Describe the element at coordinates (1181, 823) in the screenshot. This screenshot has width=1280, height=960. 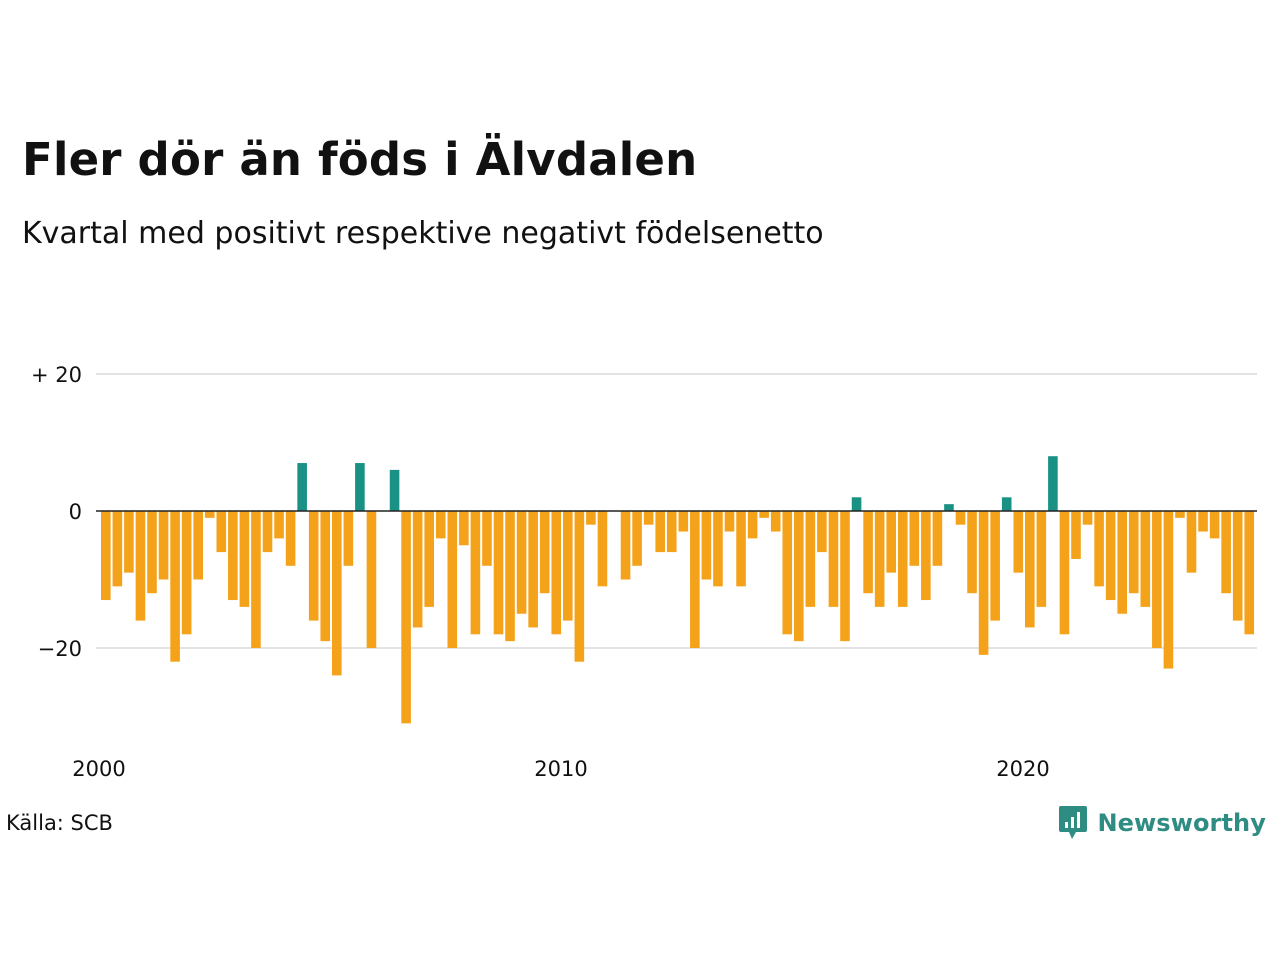
I see `brand-name: Newsworthy` at that location.